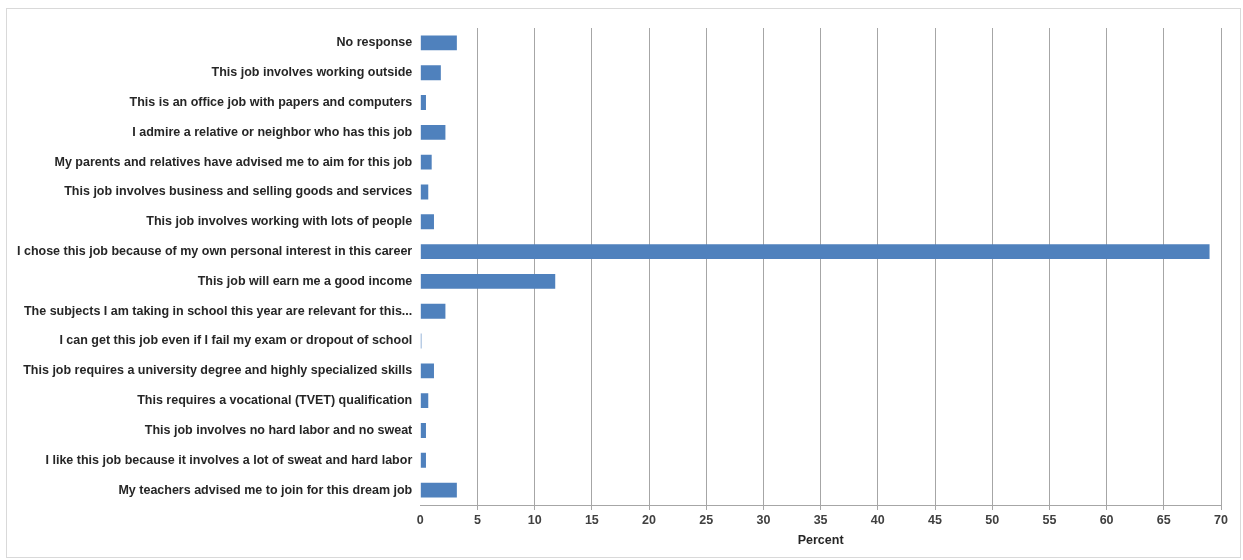  I want to click on x-tick-label: 35, so click(820, 519).